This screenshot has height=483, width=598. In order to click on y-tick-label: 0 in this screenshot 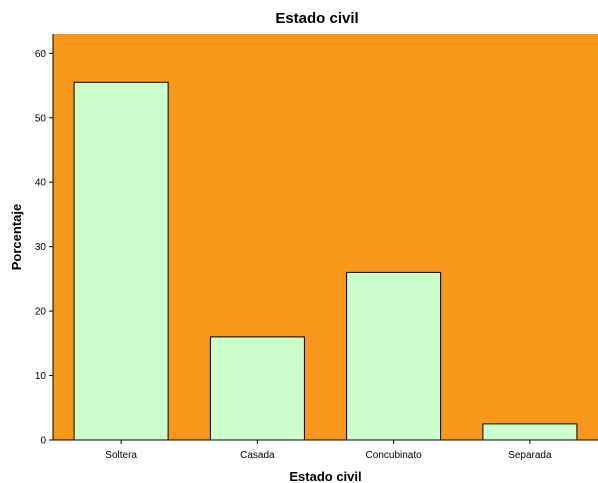, I will do `click(43, 441)`.